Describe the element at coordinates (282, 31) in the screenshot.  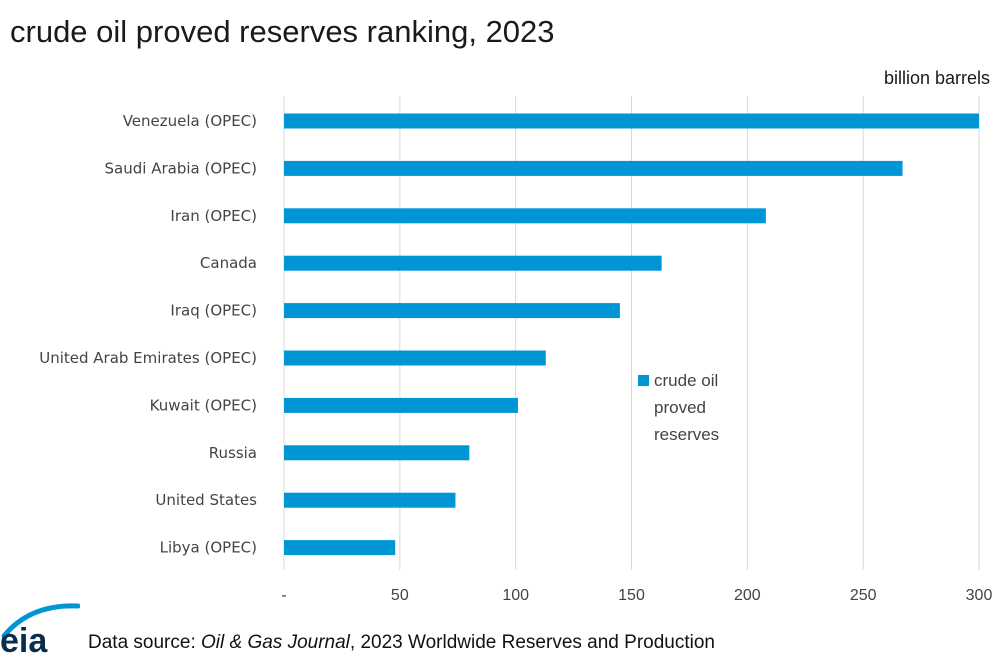
I see `chart-title: crude oil proved reserves ranking, 2023` at that location.